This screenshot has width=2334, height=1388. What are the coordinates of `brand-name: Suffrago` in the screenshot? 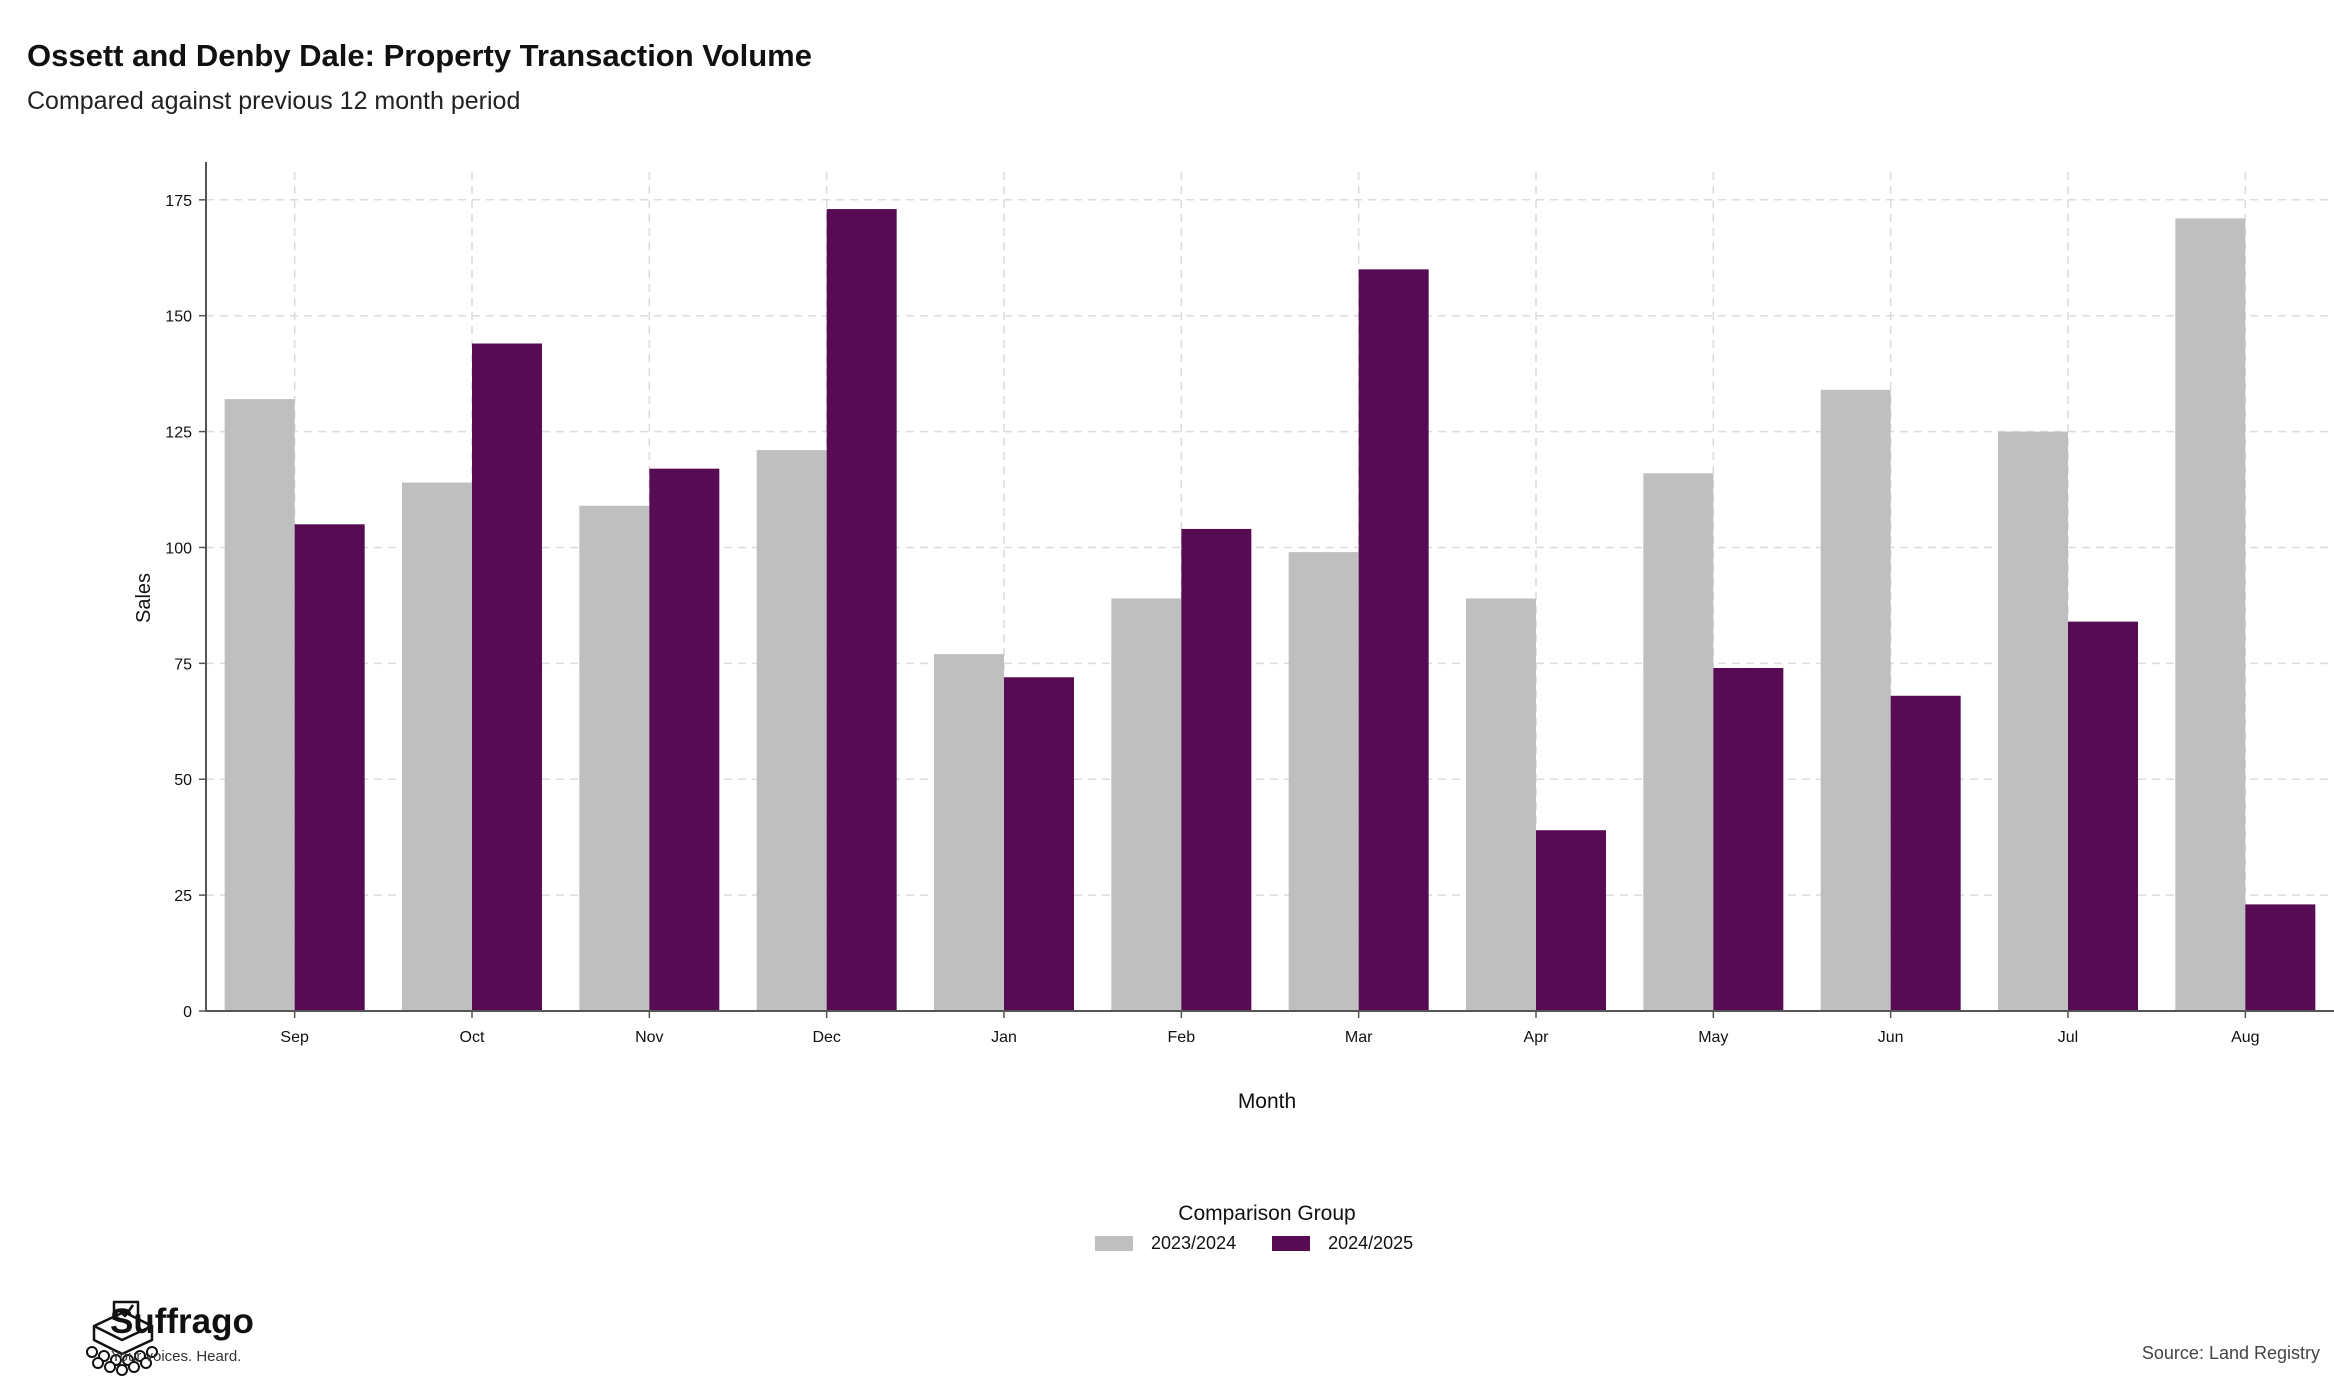 It's located at (182, 1321).